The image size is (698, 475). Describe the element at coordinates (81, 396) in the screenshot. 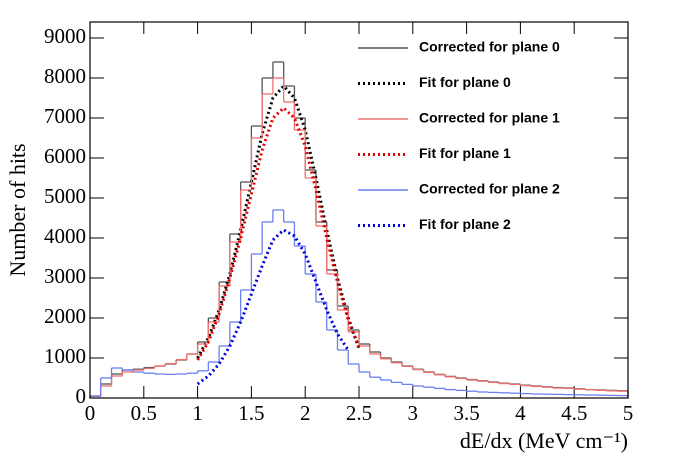

I see `y-tick-label: 0` at that location.